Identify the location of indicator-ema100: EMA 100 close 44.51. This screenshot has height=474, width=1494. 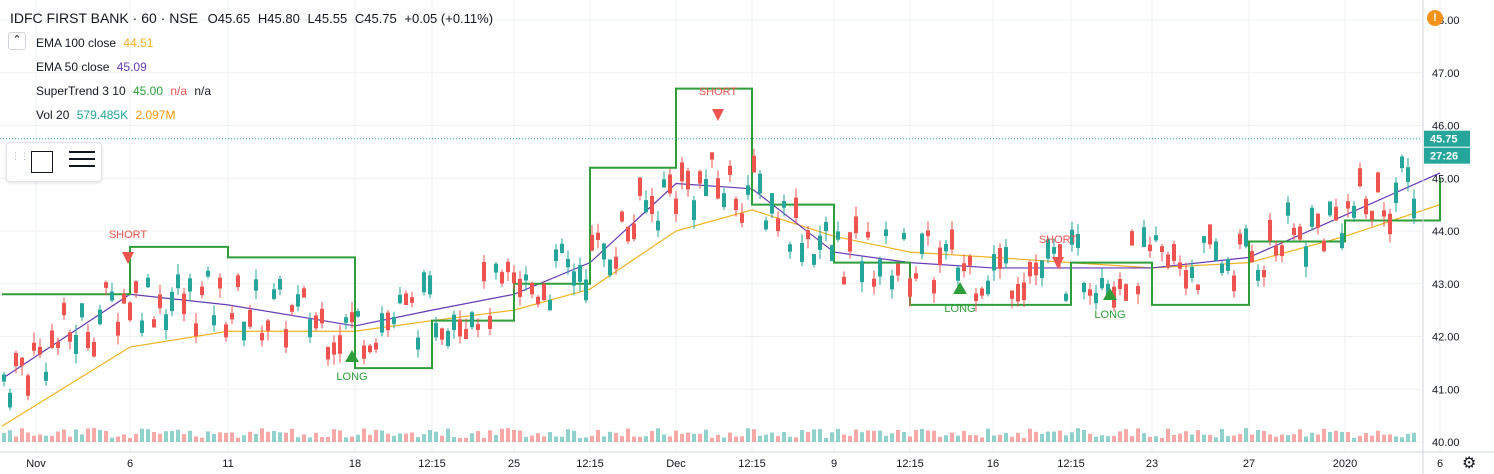
(251, 43).